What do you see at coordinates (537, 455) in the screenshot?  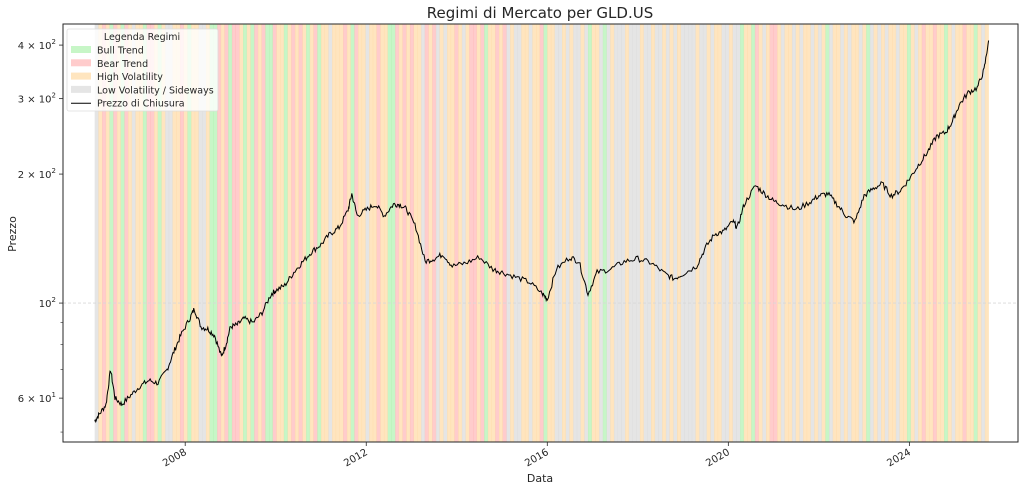 I see `x-axis: 2008 2012 2016 2020 2024` at bounding box center [537, 455].